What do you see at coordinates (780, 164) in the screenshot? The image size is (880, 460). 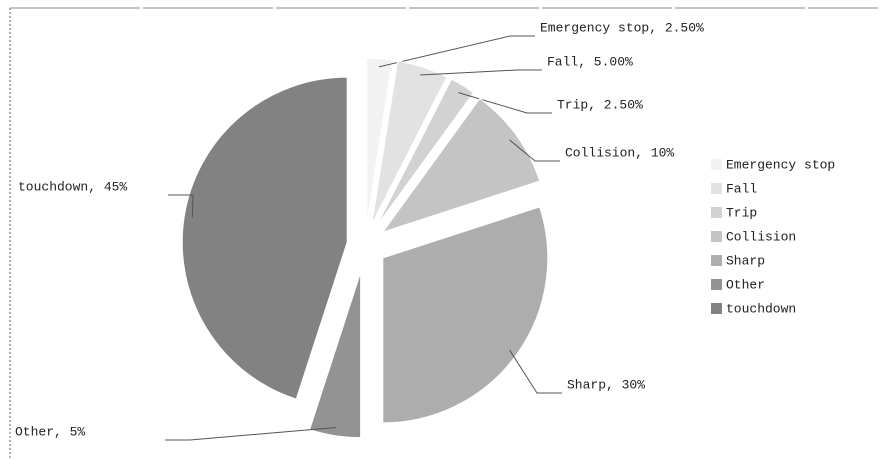 I see `legend-label: Emergency stop` at bounding box center [780, 164].